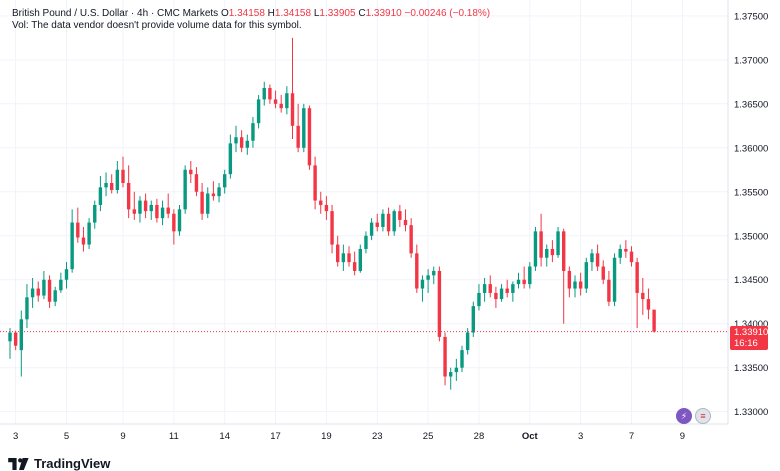  Describe the element at coordinates (349, 436) in the screenshot. I see `time-axis: 3 5 9 11 14 17 19 23 25 28 Oct 3 7 9` at that location.